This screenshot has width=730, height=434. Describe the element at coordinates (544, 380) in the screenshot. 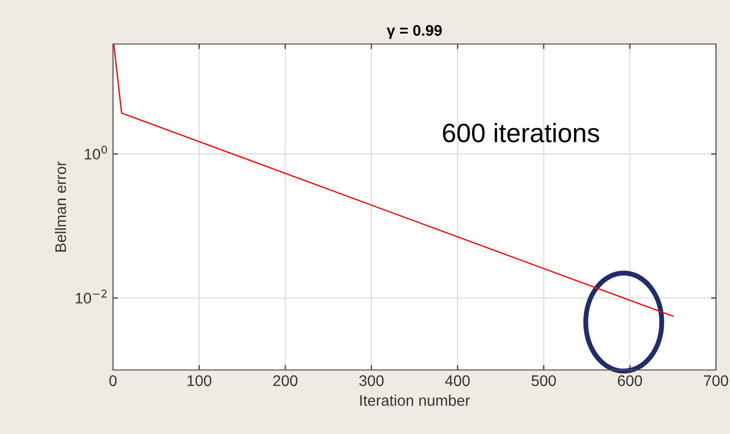

I see `x-tick-label: 500` at that location.